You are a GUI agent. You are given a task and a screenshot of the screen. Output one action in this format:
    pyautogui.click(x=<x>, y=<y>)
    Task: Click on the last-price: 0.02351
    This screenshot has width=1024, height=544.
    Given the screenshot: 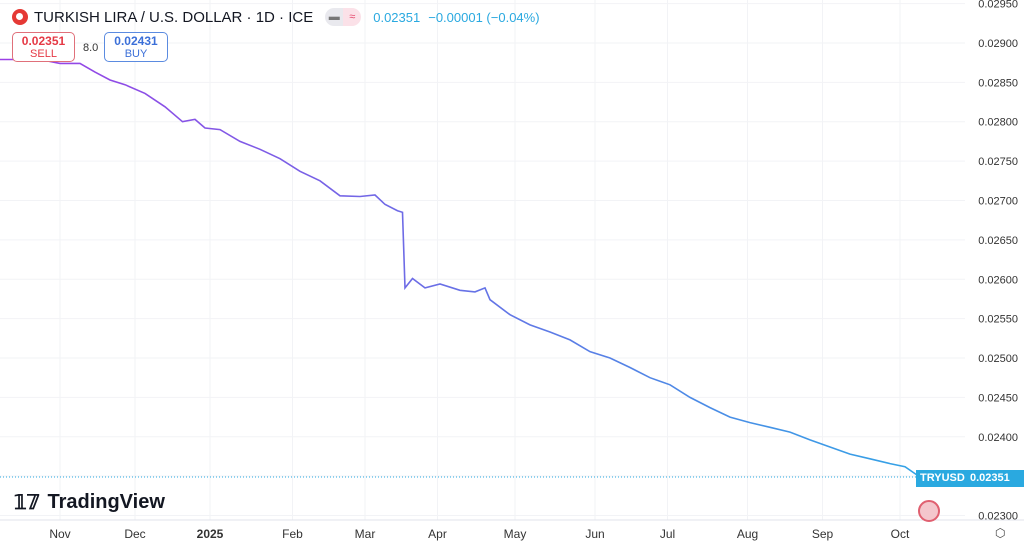 What is the action you would take?
    pyautogui.click(x=397, y=17)
    